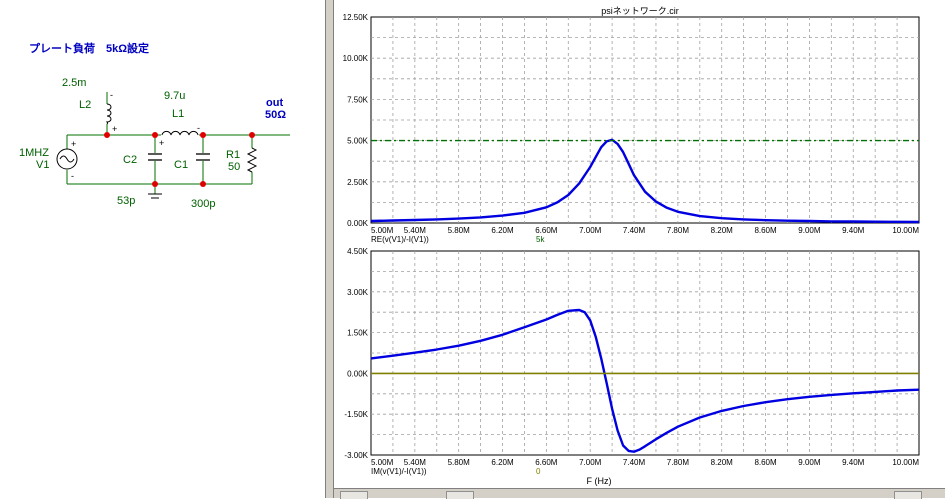 This screenshot has height=499, width=945. What do you see at coordinates (203, 157) in the screenshot?
I see `c1-capacitor-symbol` at bounding box center [203, 157].